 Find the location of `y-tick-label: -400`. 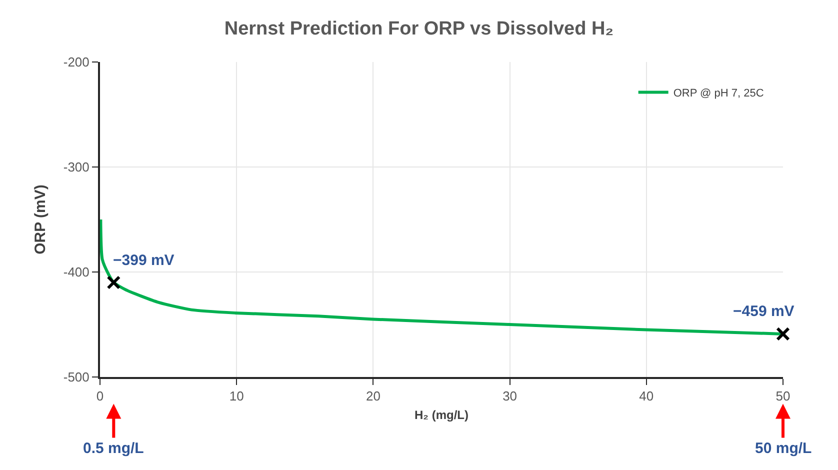

y-tick-label: -400 is located at coordinates (76, 272).